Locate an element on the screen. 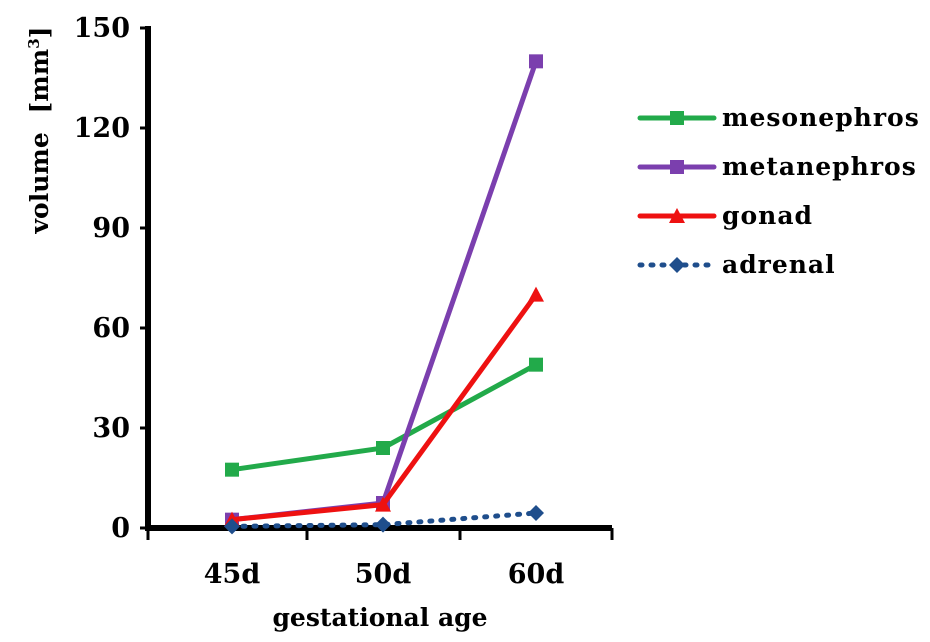 This screenshot has height=642, width=930. legend-item: mesonephros is located at coordinates (778, 117).